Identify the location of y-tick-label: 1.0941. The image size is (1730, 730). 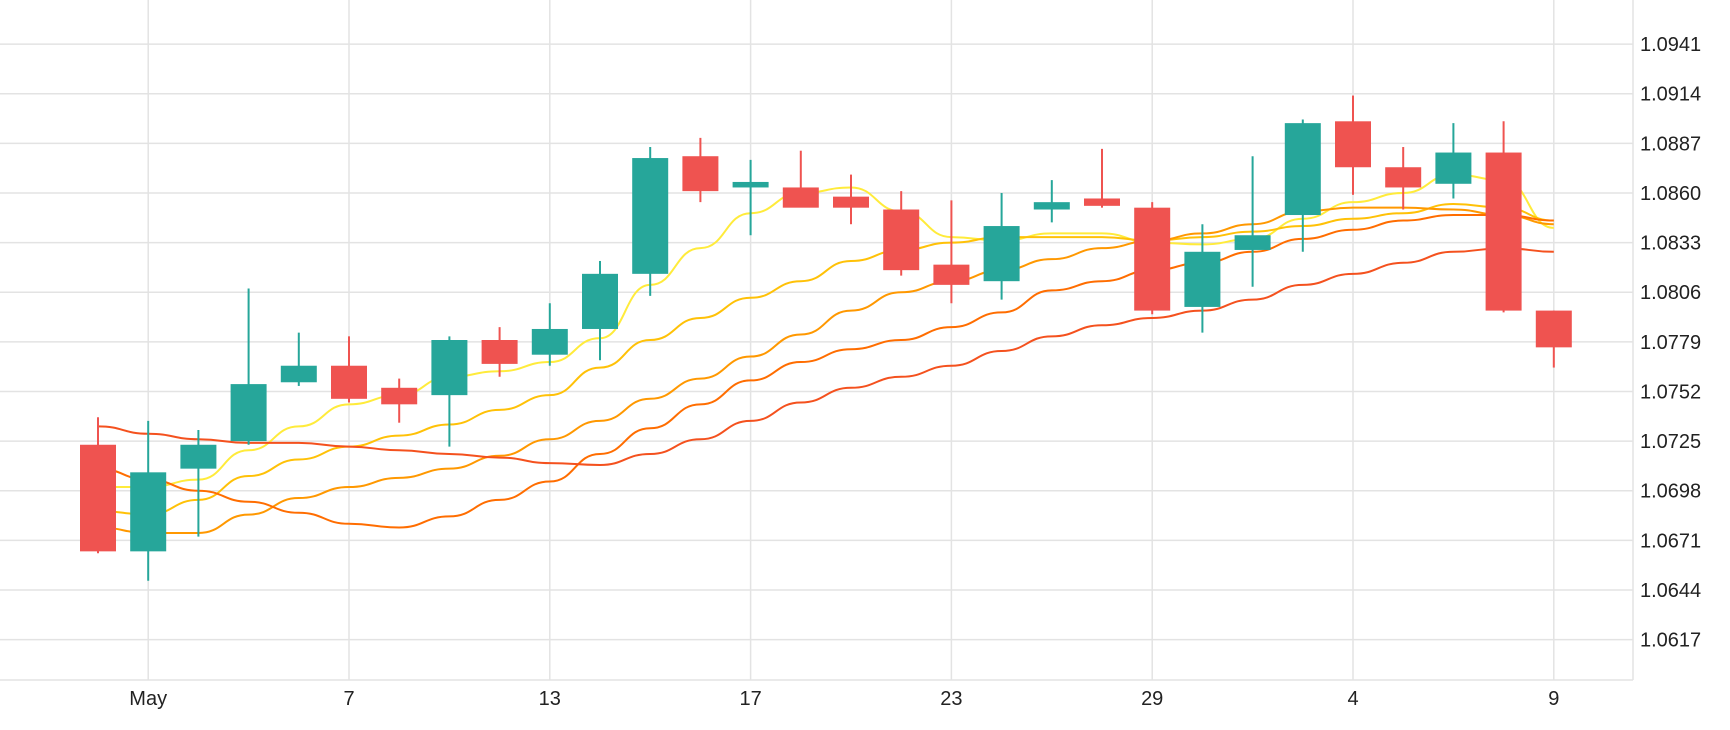
(1670, 45).